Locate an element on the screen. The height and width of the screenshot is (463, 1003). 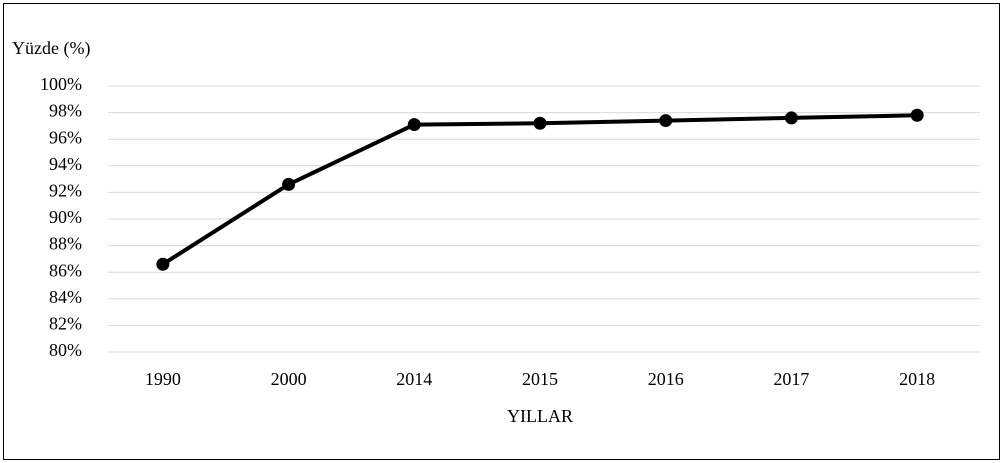
y-tick-label: 90% is located at coordinates (65, 217).